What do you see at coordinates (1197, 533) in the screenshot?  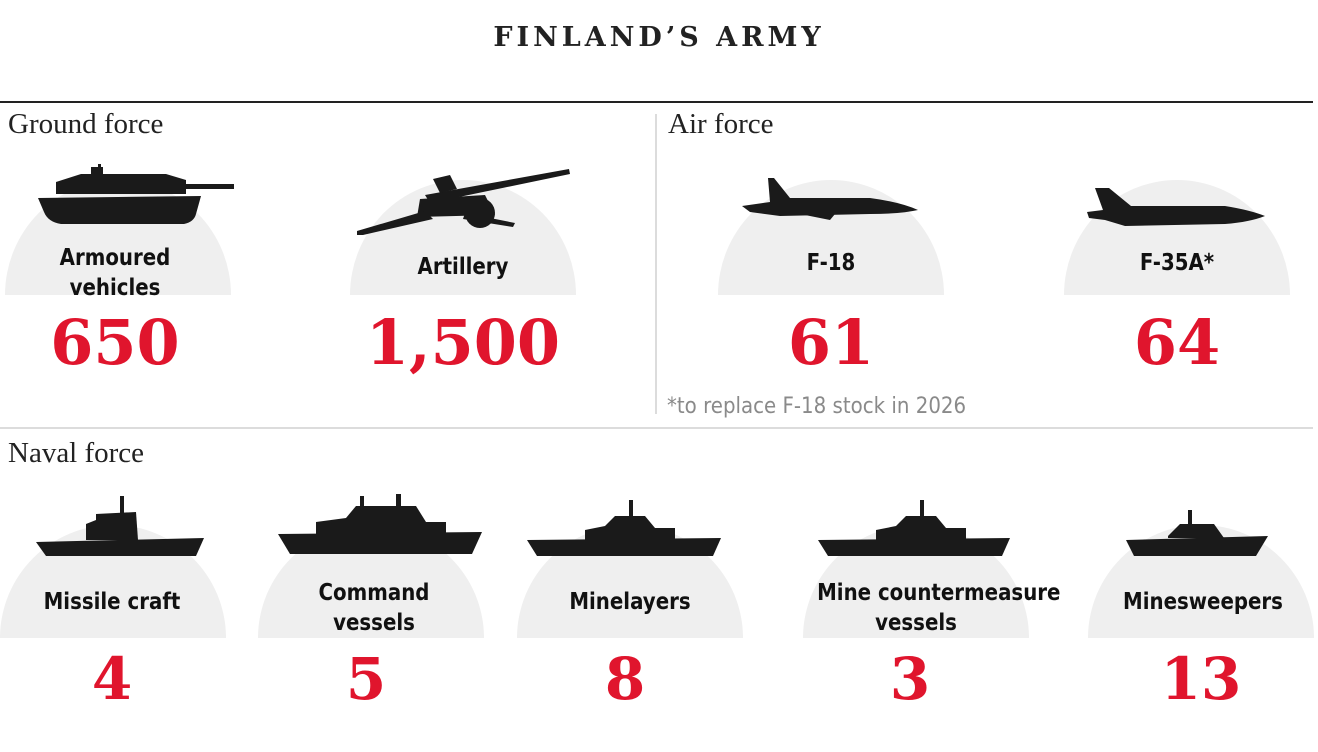 I see `minesweeper-ship-icon` at bounding box center [1197, 533].